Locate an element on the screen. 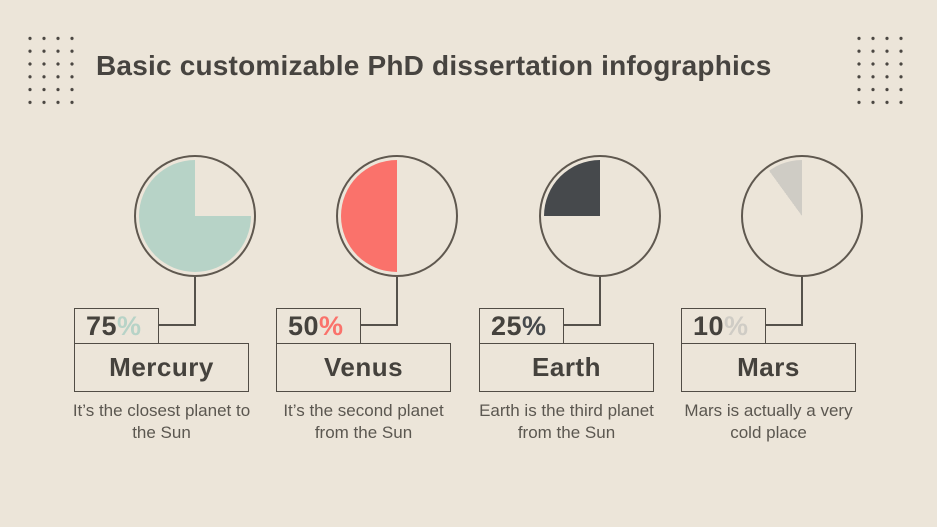  pie-slice-mercury is located at coordinates (195, 216).